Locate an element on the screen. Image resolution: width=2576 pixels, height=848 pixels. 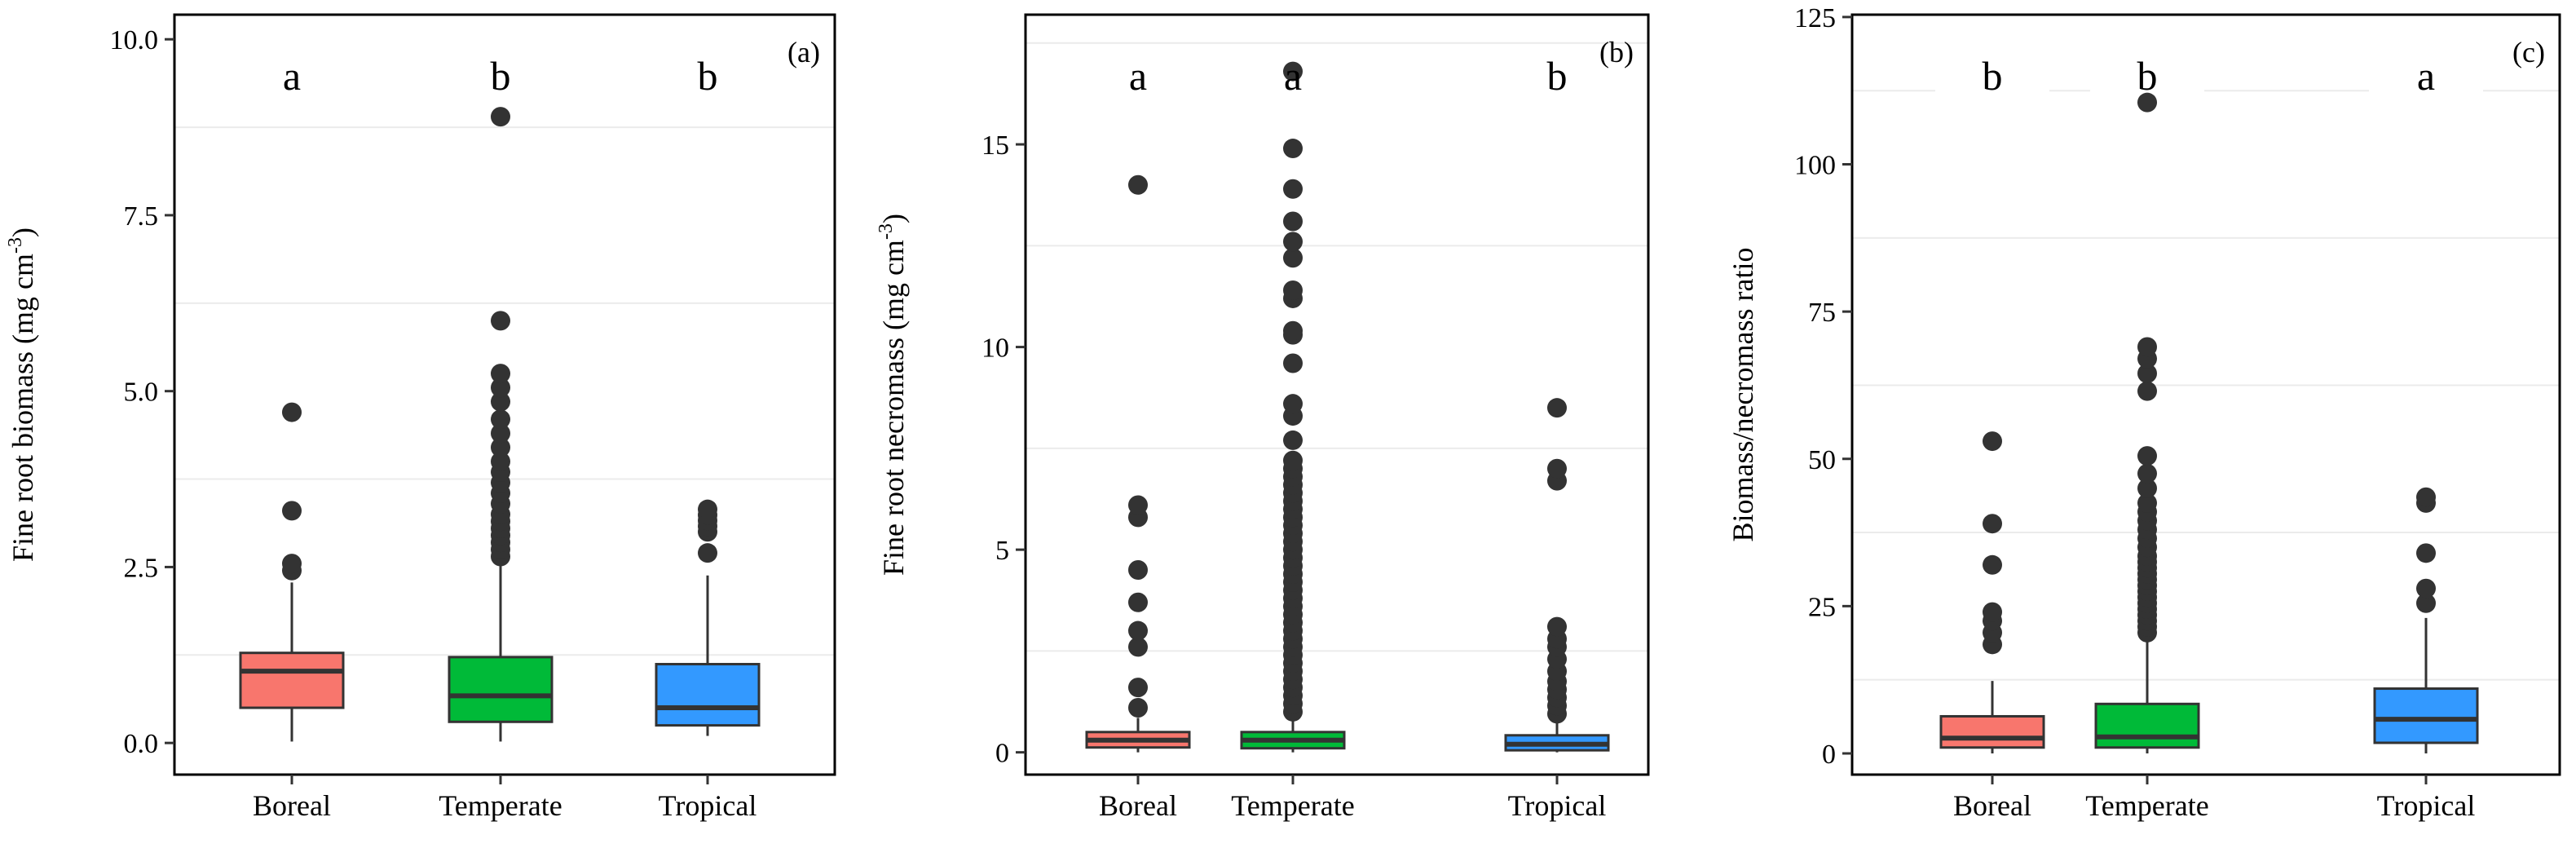
panel-label: (a) is located at coordinates (803, 52).